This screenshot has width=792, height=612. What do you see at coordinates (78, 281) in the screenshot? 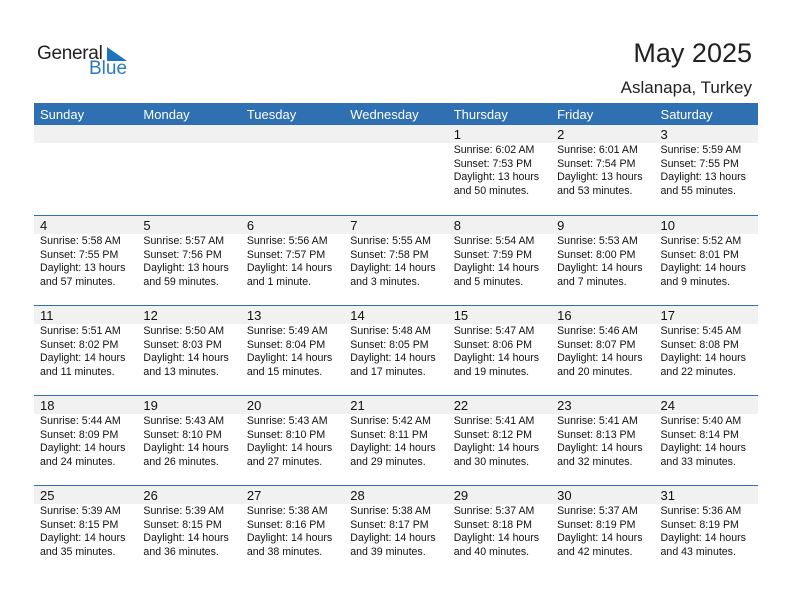
I see `daylight-minutes: and 57 minutes.` at bounding box center [78, 281].